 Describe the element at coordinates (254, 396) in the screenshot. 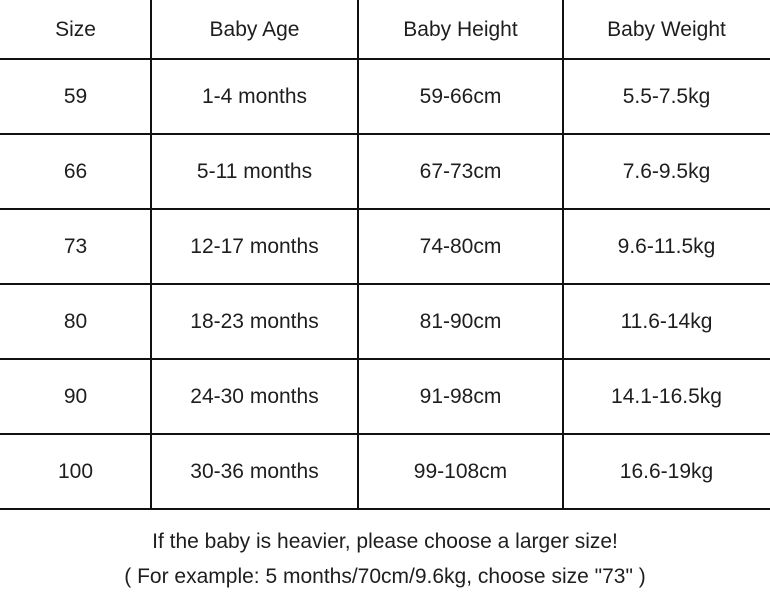

I see `cell-age: 24-30 months` at that location.